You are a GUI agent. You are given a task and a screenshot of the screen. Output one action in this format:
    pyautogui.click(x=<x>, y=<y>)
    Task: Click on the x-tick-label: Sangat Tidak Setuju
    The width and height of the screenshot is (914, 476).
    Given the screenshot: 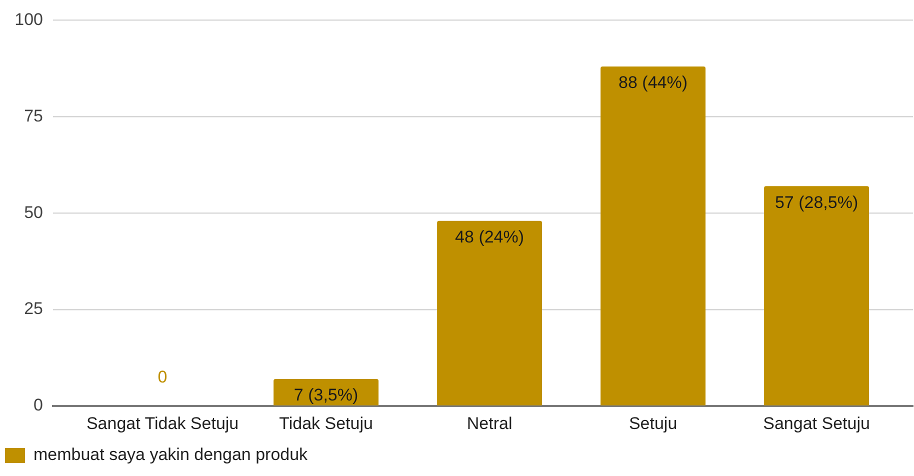 What is the action you would take?
    pyautogui.click(x=162, y=423)
    